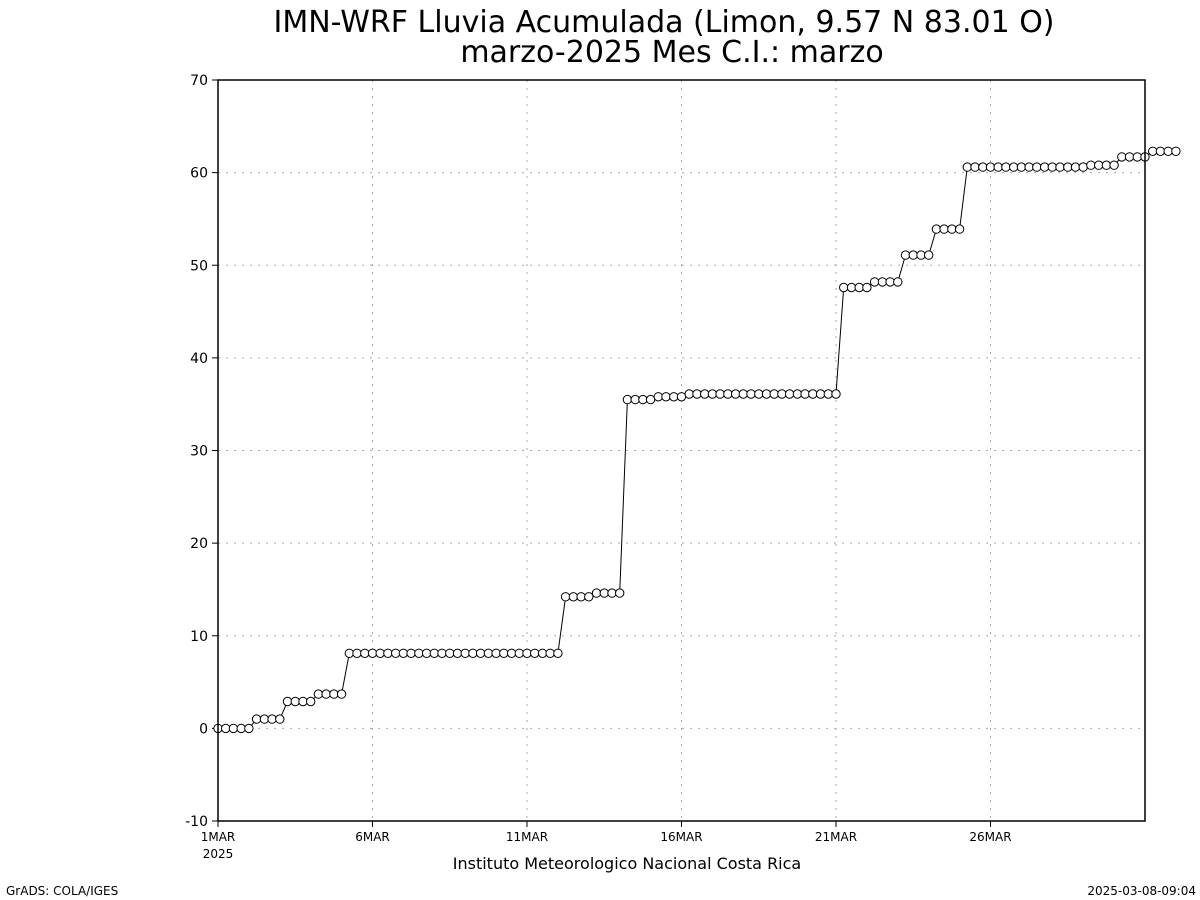  Describe the element at coordinates (1141, 891) in the screenshot. I see `footer-right: 2025-03-08-09:04` at that location.